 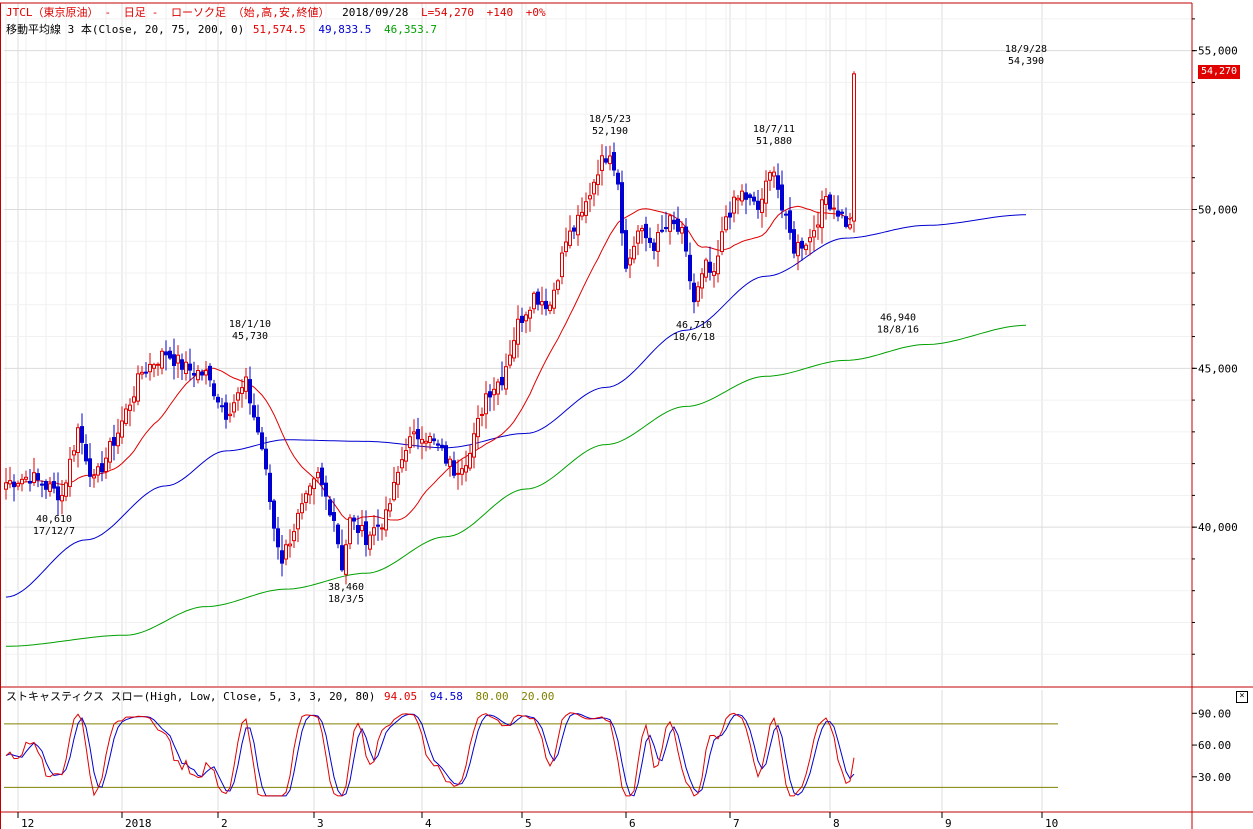 I want to click on chart-style: ローソク足 （始,高,安,終値）, so click(x=250, y=12).